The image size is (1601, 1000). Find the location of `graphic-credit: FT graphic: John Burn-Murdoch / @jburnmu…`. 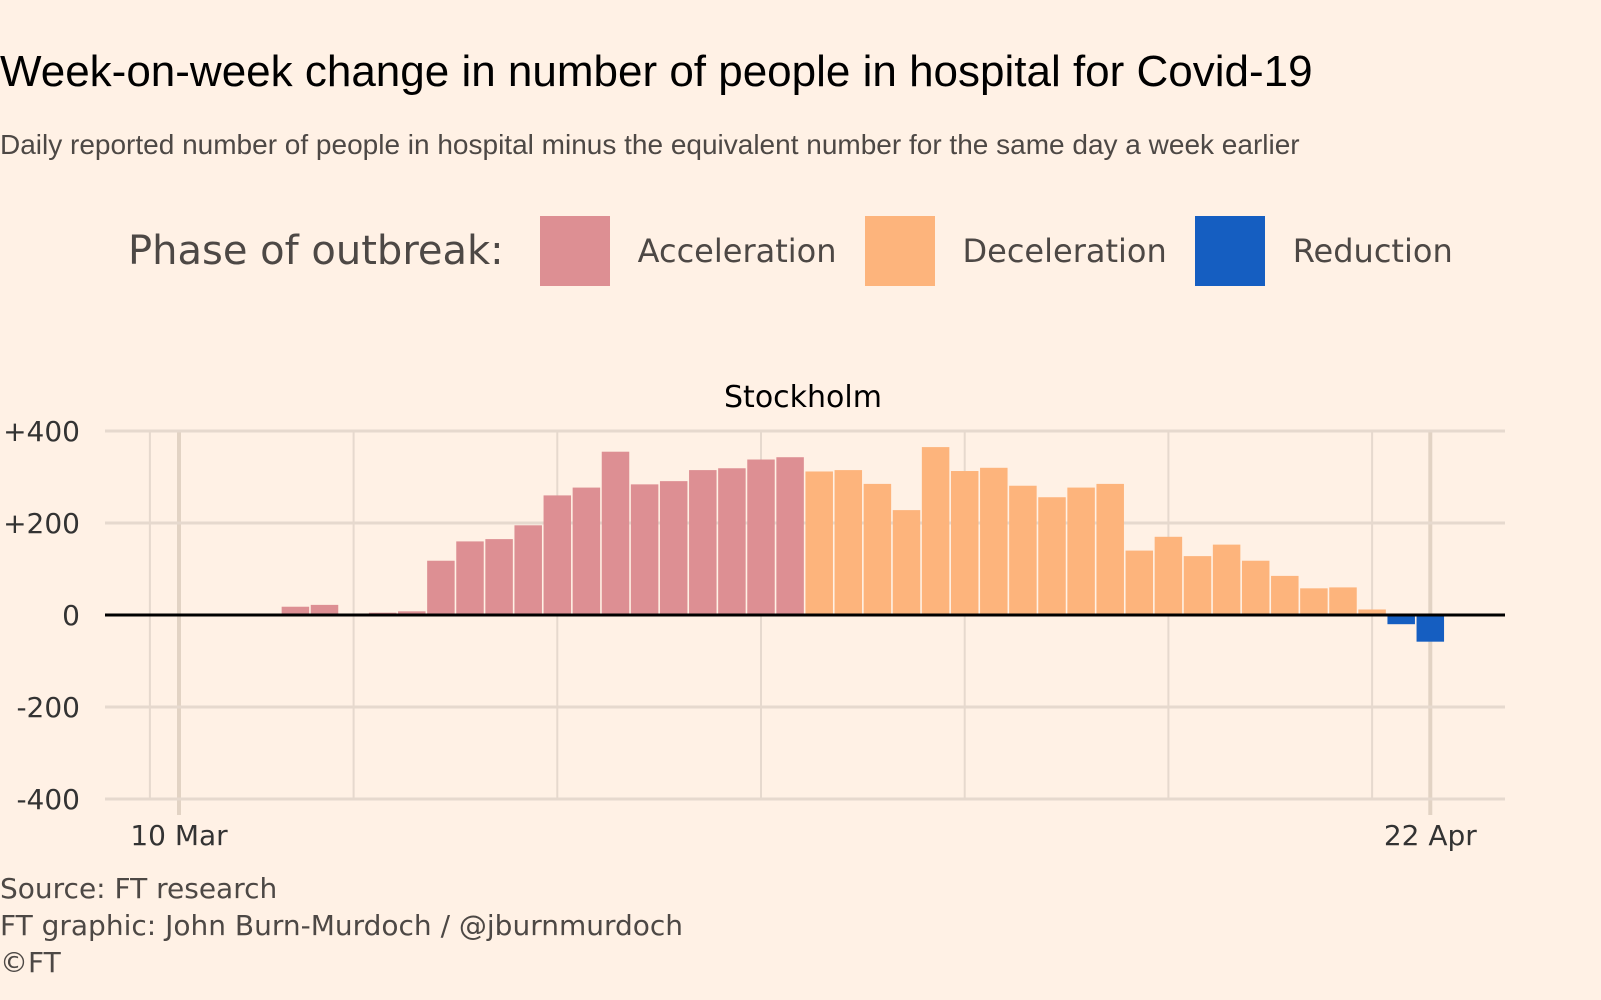

graphic-credit: FT graphic: John Burn-Murdoch / @jburnmu… is located at coordinates (342, 925).